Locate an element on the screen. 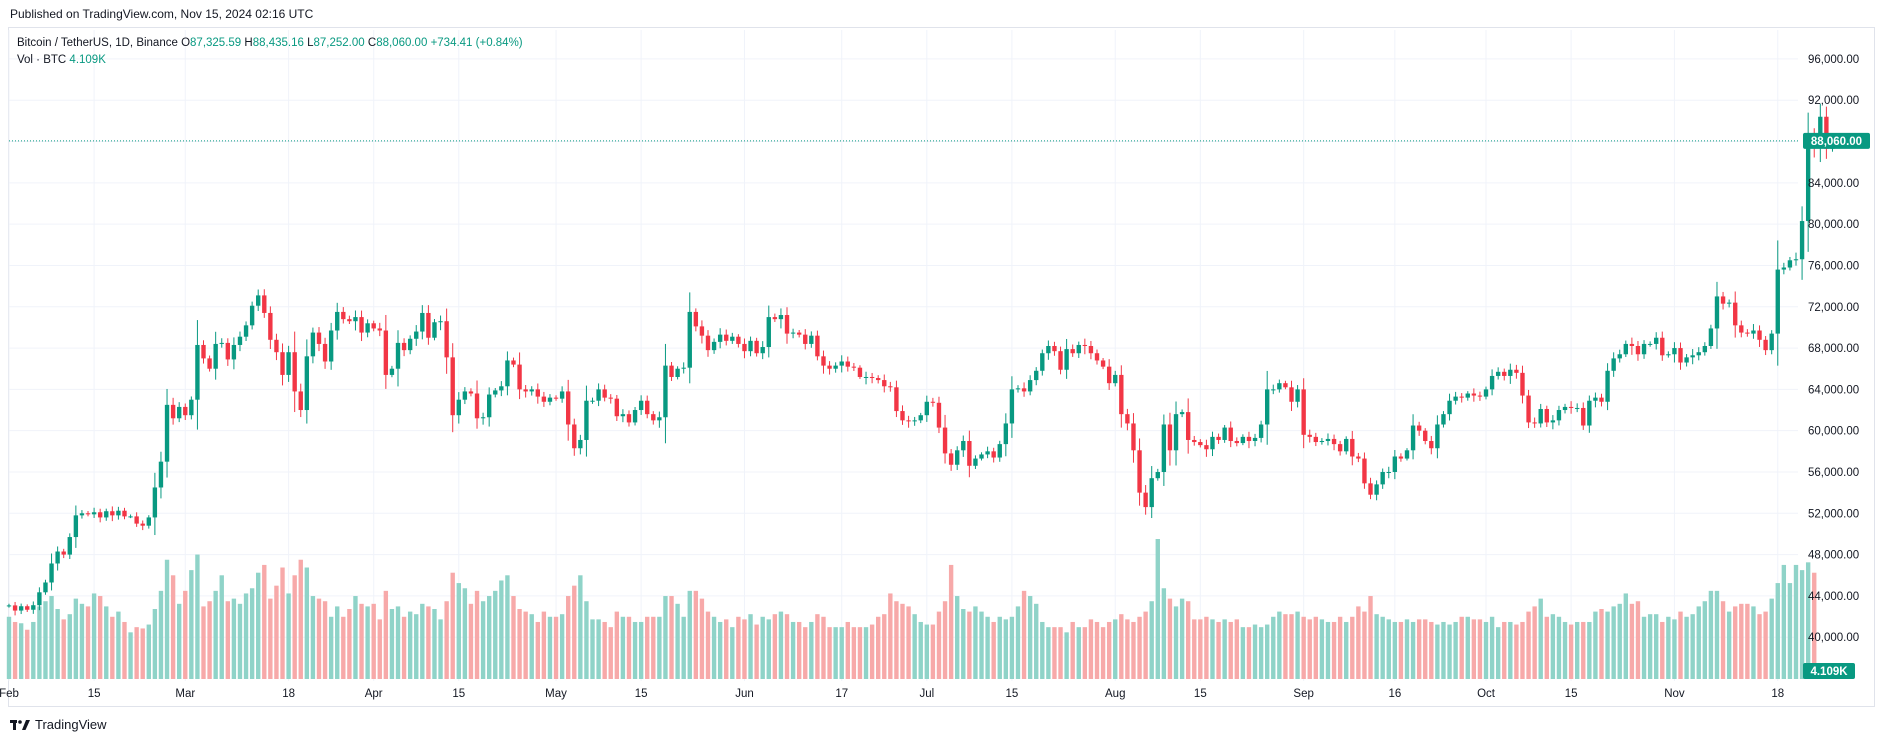  y-tick-label: 76,000.00 is located at coordinates (1833, 266).